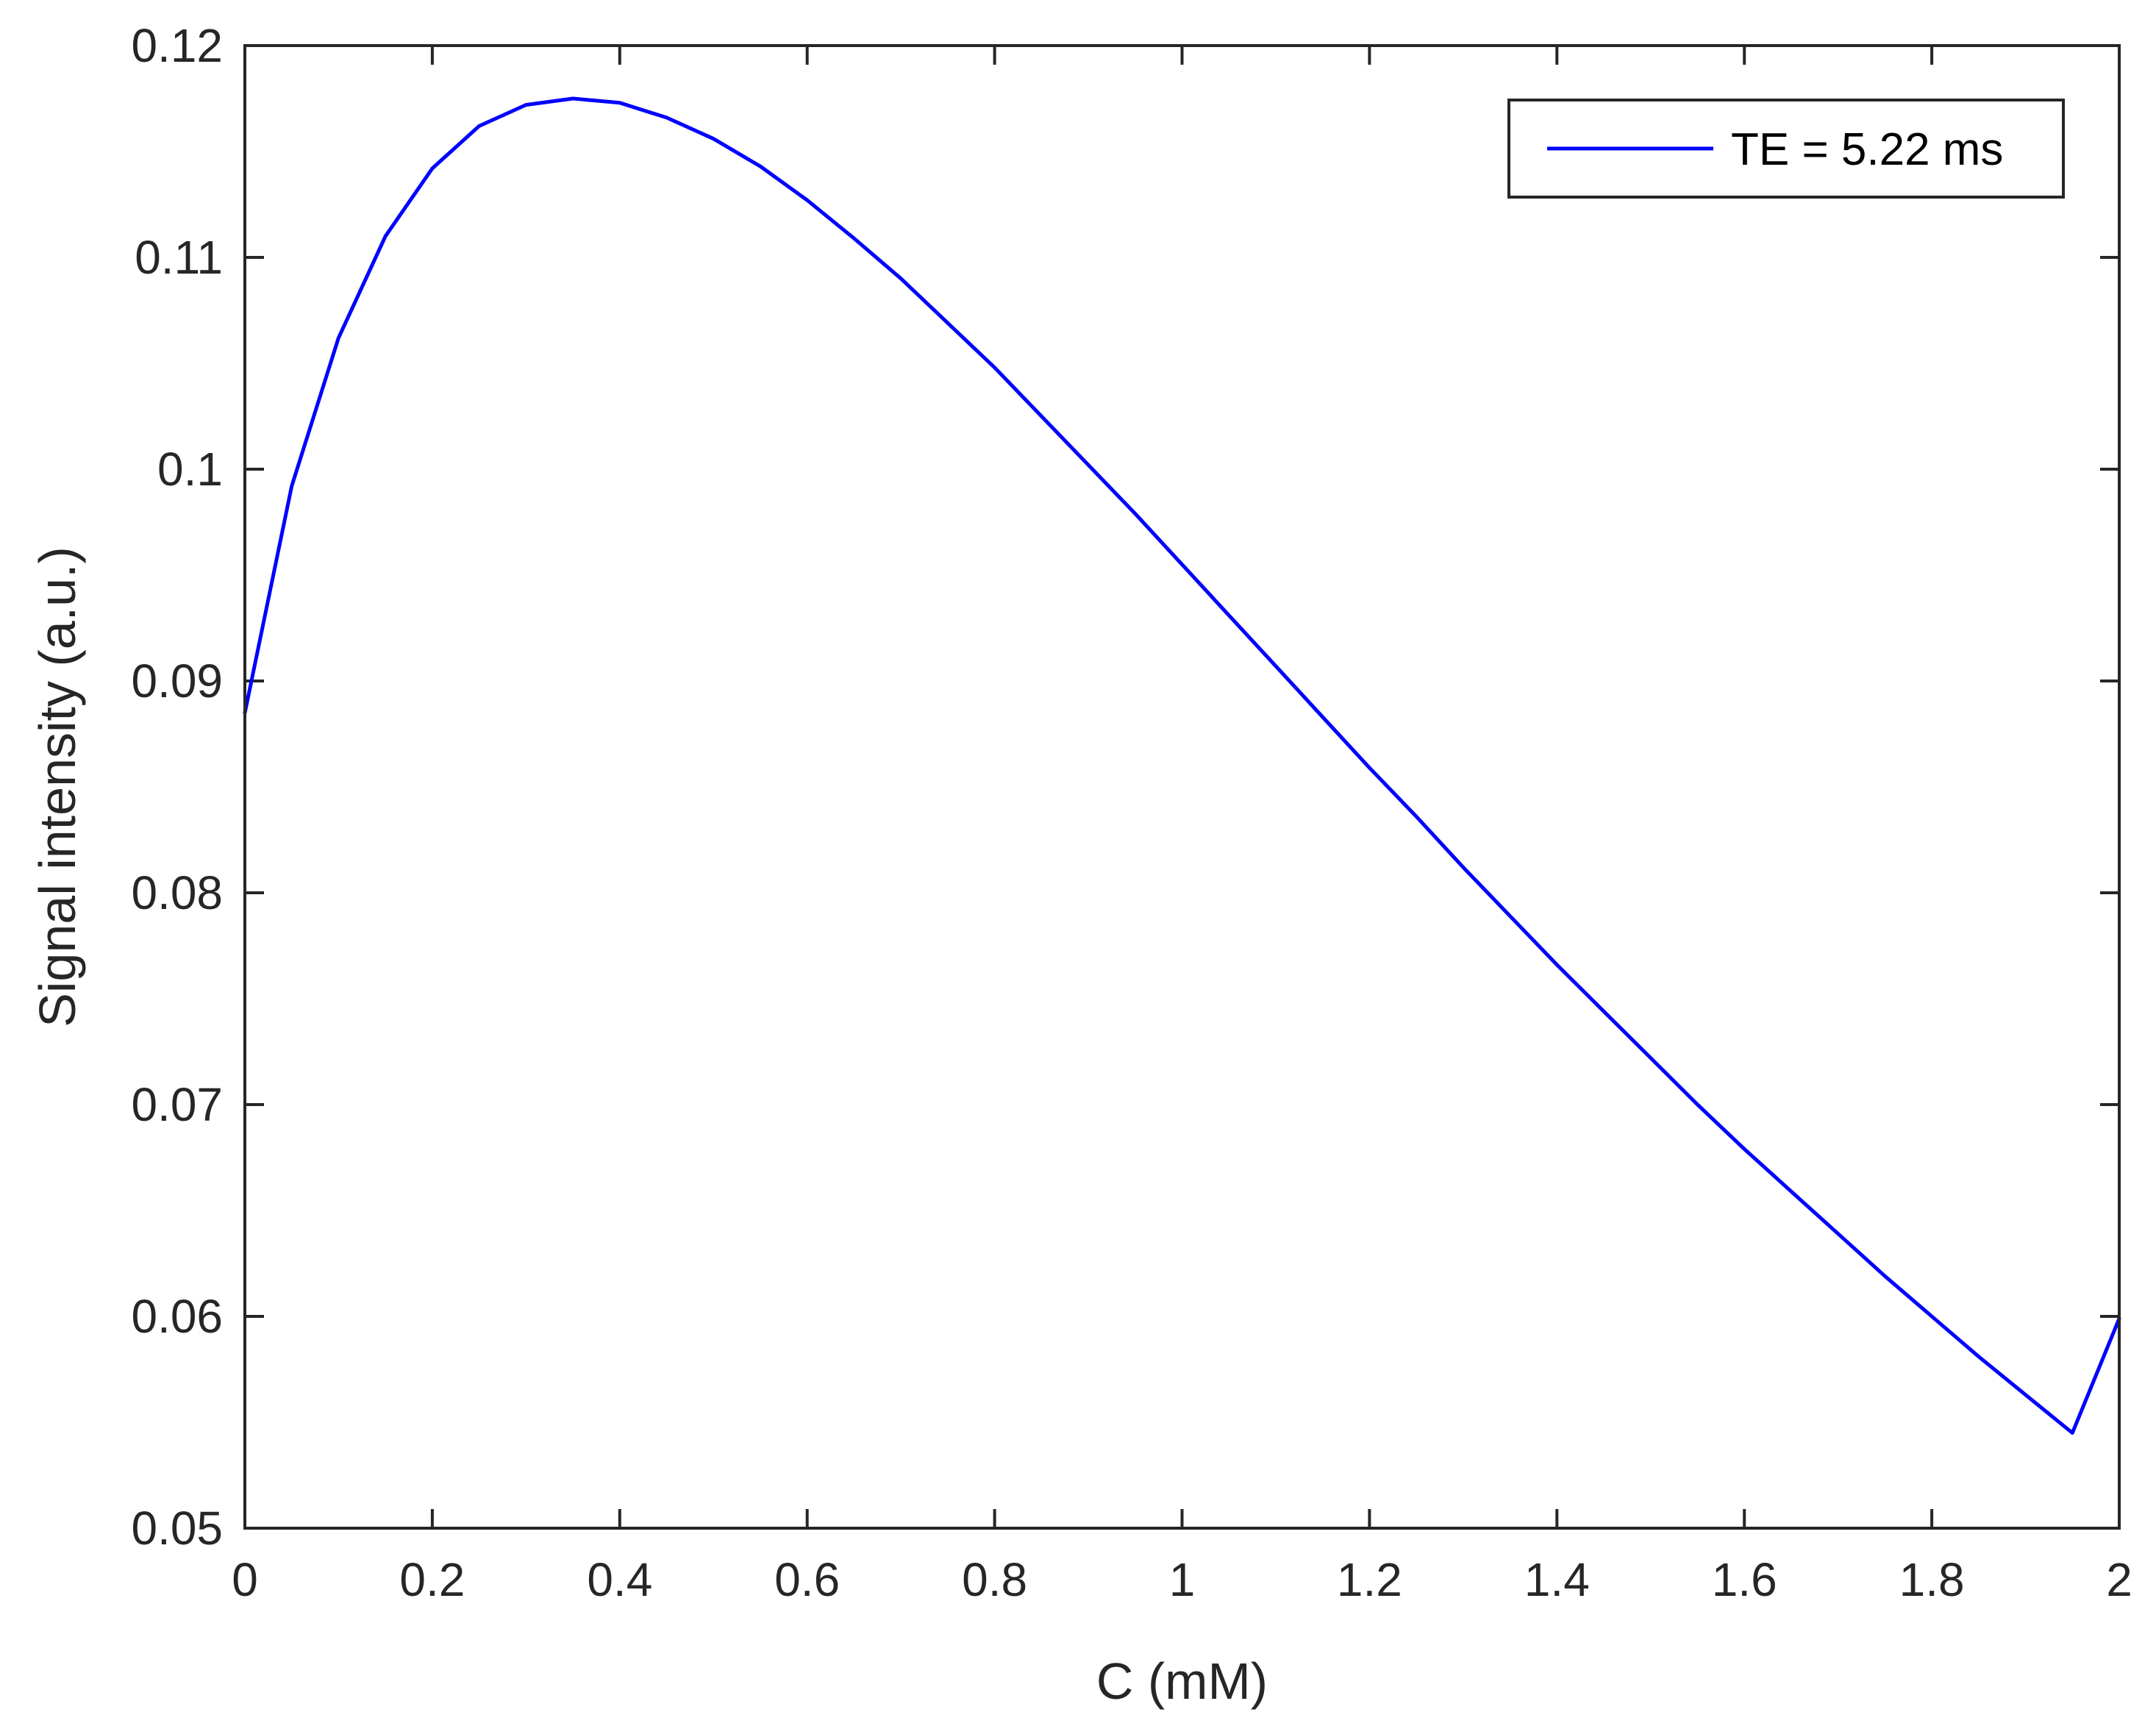  What do you see at coordinates (994, 1579) in the screenshot?
I see `x-tick-label-4: 0.8` at bounding box center [994, 1579].